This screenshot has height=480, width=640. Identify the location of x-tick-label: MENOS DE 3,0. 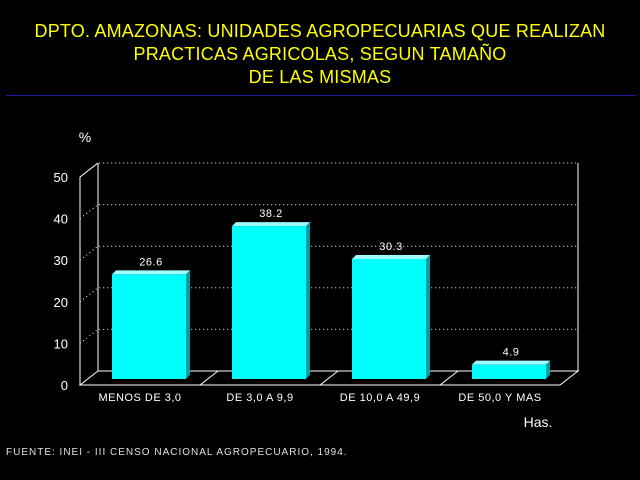
(139, 398).